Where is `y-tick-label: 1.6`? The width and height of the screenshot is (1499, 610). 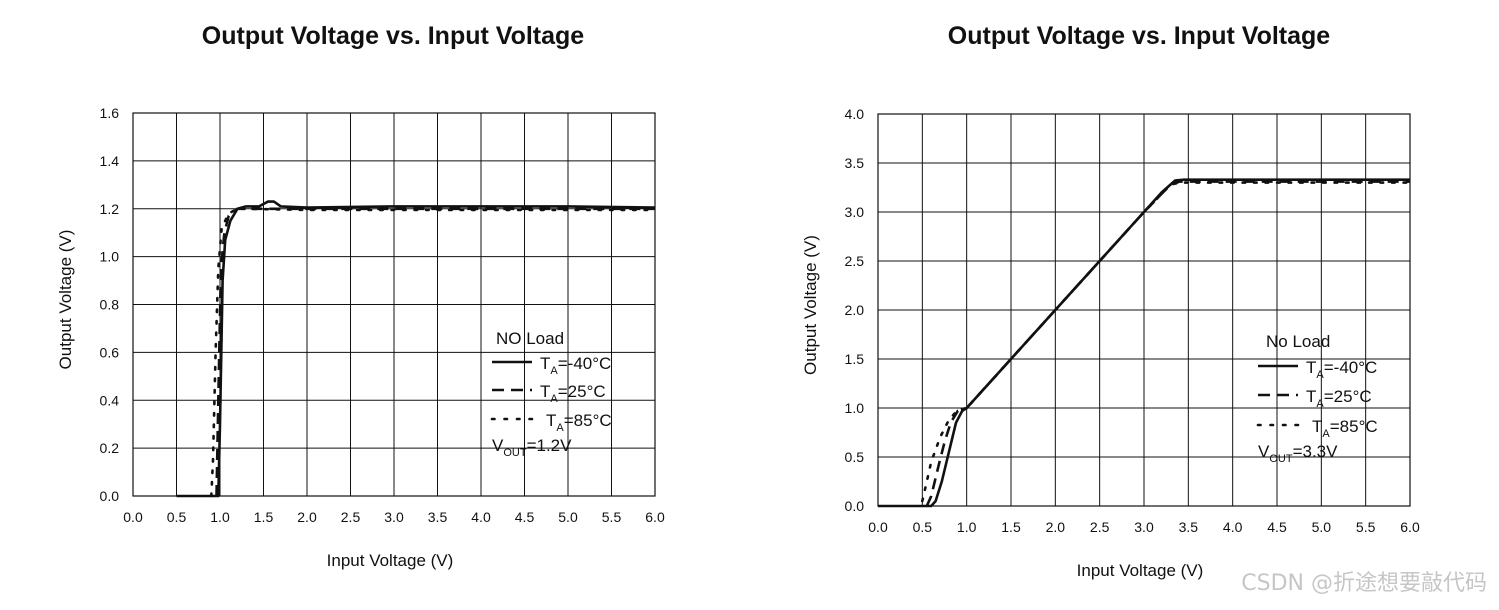
y-tick-label: 1.6 is located at coordinates (110, 113).